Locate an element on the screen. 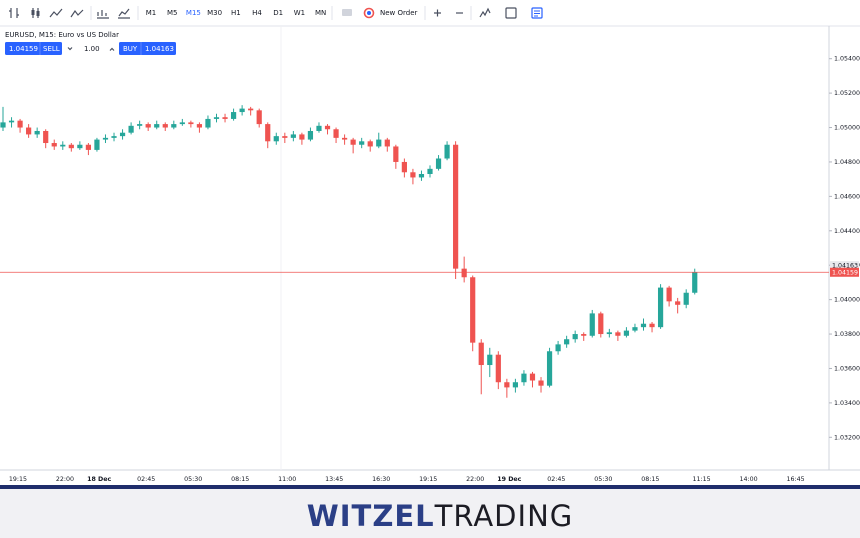 Image resolution: width=860 pixels, height=538 pixels. buy-price: 1.04163 is located at coordinates (159, 49).